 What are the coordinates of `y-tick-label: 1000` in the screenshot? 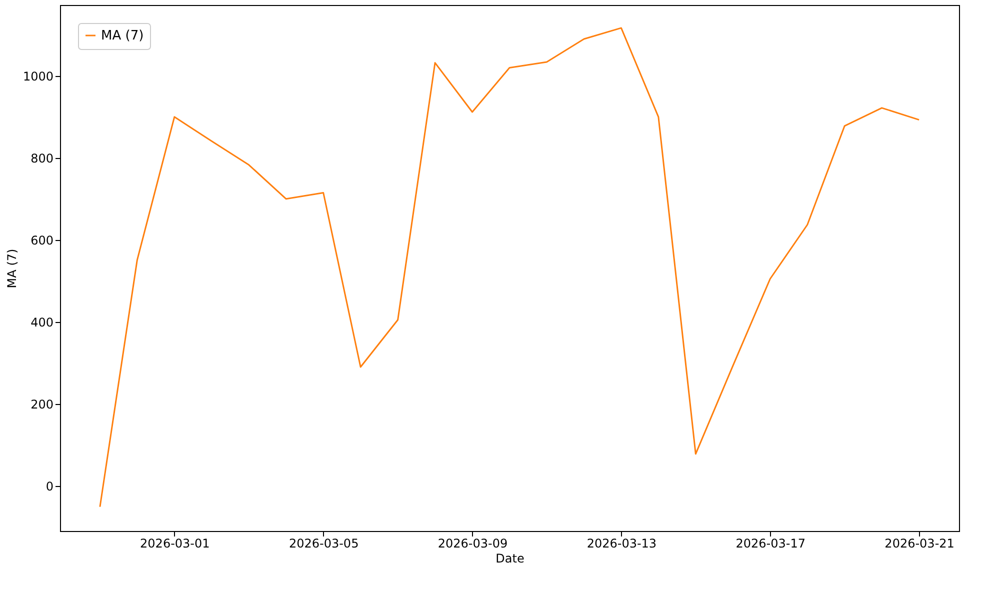 It's located at (38, 76).